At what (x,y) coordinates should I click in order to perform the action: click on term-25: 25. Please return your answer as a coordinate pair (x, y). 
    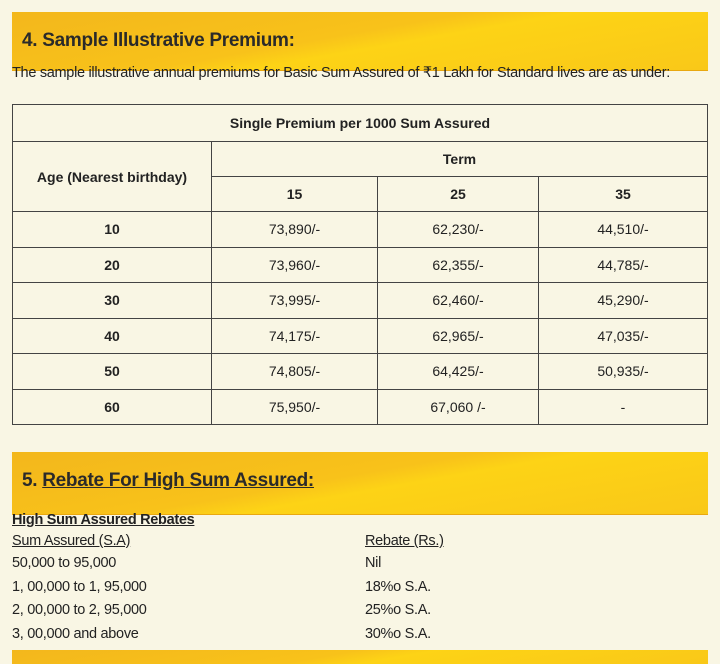
    Looking at the image, I should click on (458, 194).